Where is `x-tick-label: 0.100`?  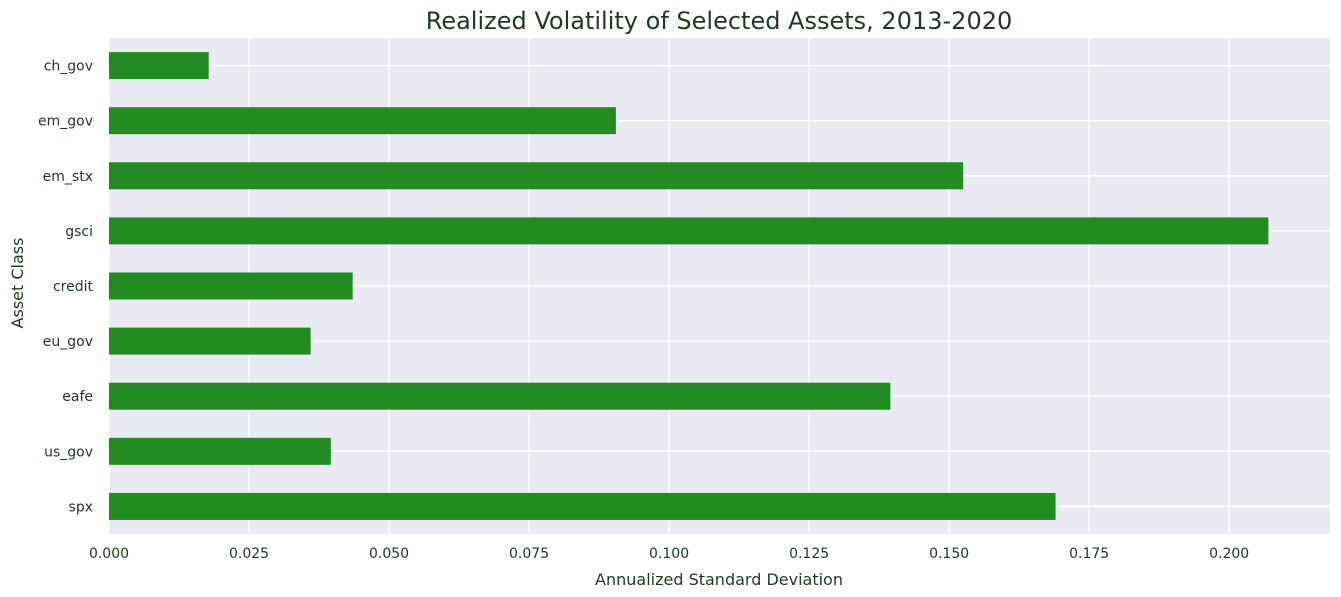 x-tick-label: 0.100 is located at coordinates (669, 554).